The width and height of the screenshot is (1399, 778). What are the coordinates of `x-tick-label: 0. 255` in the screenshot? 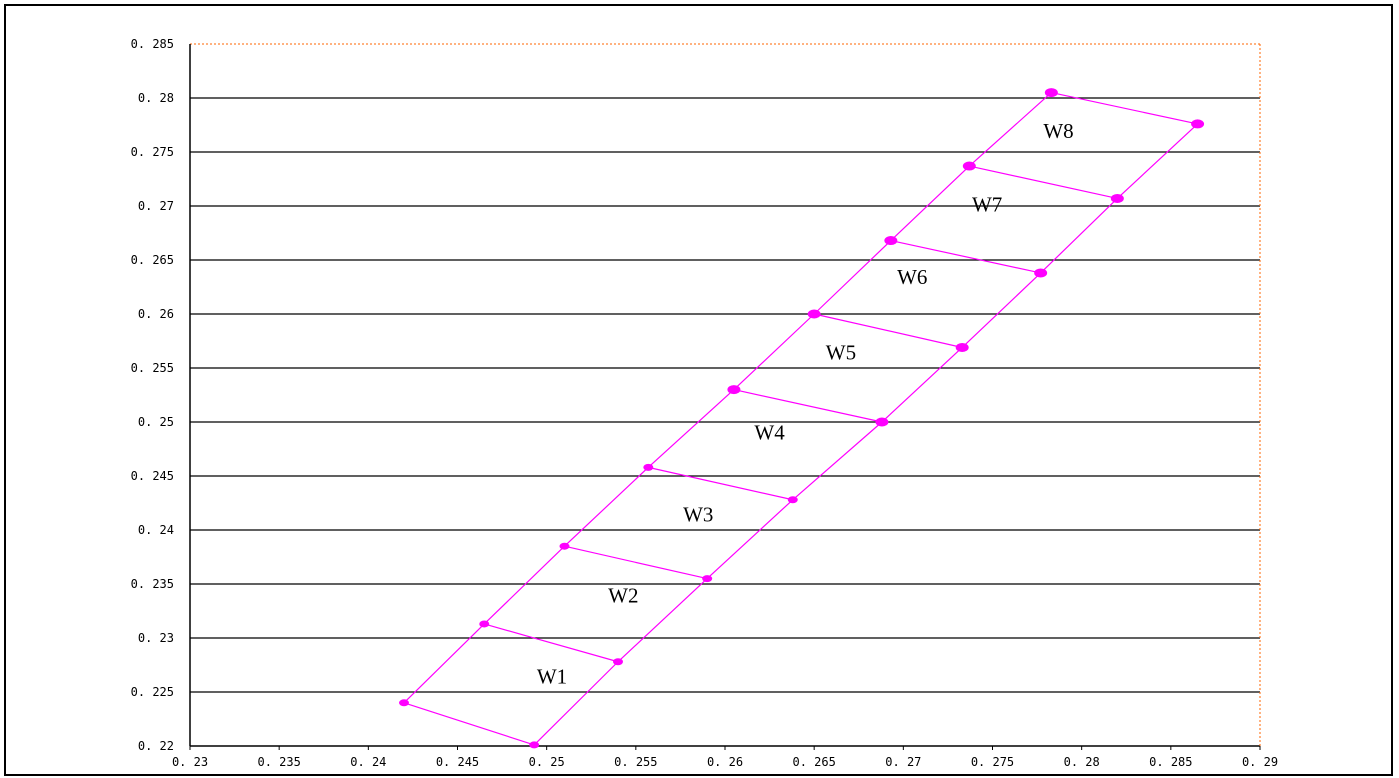 It's located at (635, 762).